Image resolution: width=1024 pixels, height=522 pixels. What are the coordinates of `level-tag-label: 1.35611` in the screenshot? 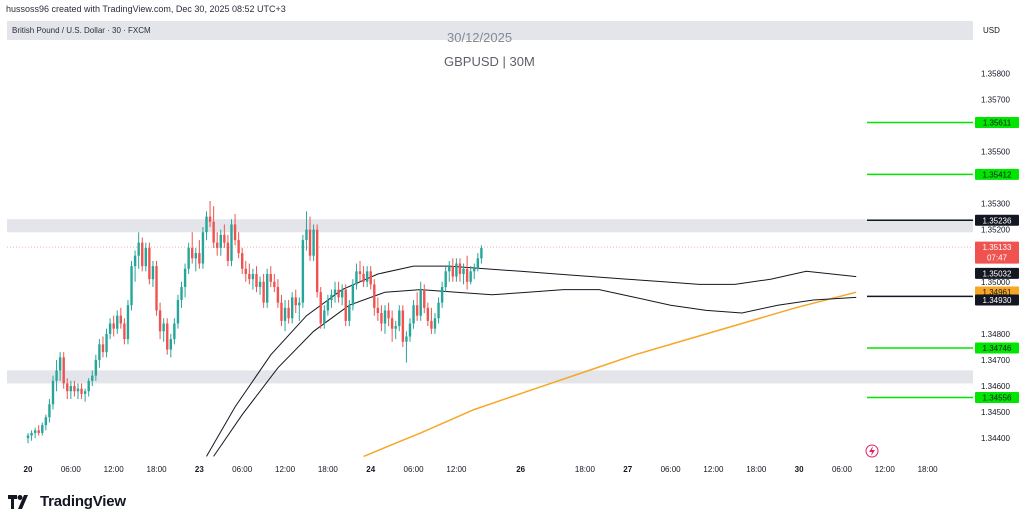 It's located at (997, 123).